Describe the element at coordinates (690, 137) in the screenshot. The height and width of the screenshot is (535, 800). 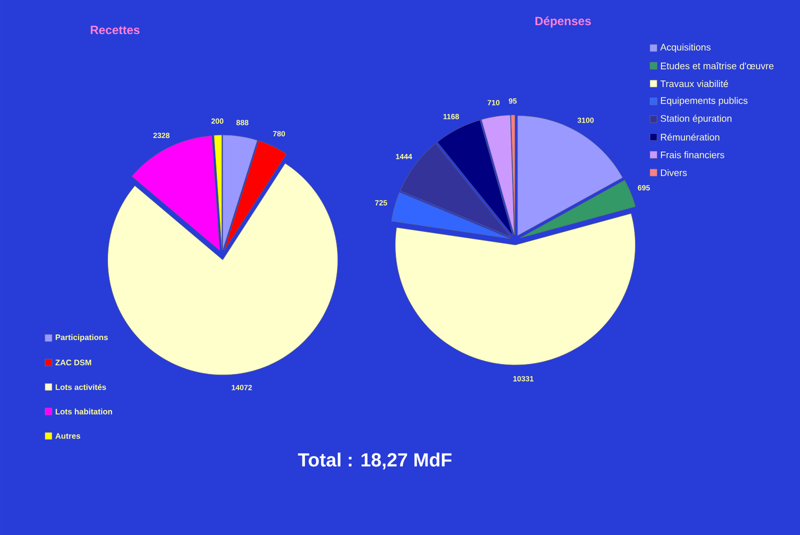
I see `legend-label: Rémunération` at that location.